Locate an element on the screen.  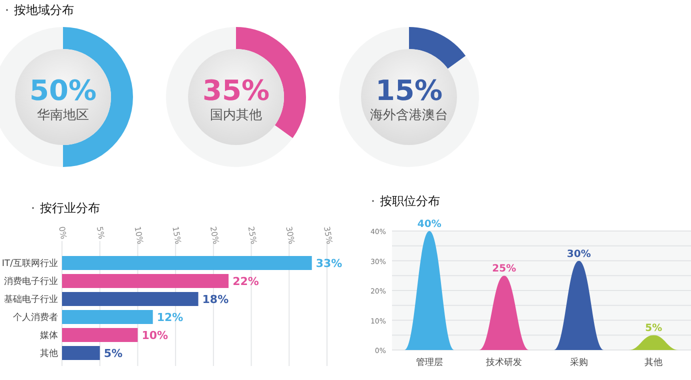
x-tick-label: 15% is located at coordinates (176, 236).